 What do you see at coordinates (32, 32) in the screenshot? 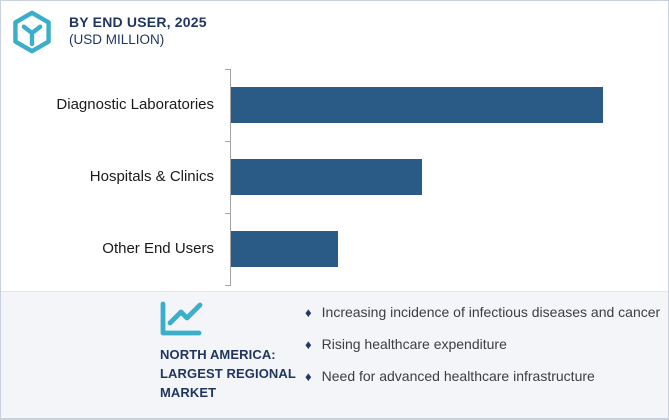
I see `hexagon-cube-icon` at bounding box center [32, 32].